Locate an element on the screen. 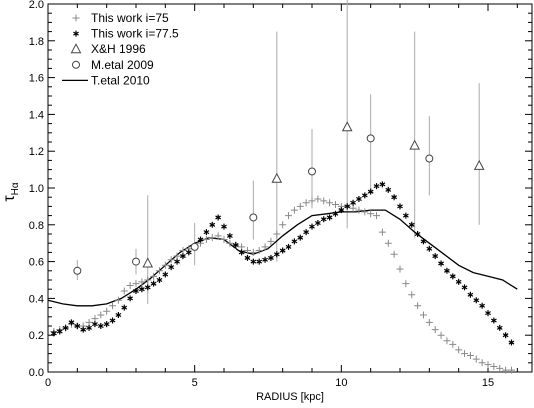 This screenshot has width=534, height=408. legend-label: T.etal 2010 is located at coordinates (120, 80).